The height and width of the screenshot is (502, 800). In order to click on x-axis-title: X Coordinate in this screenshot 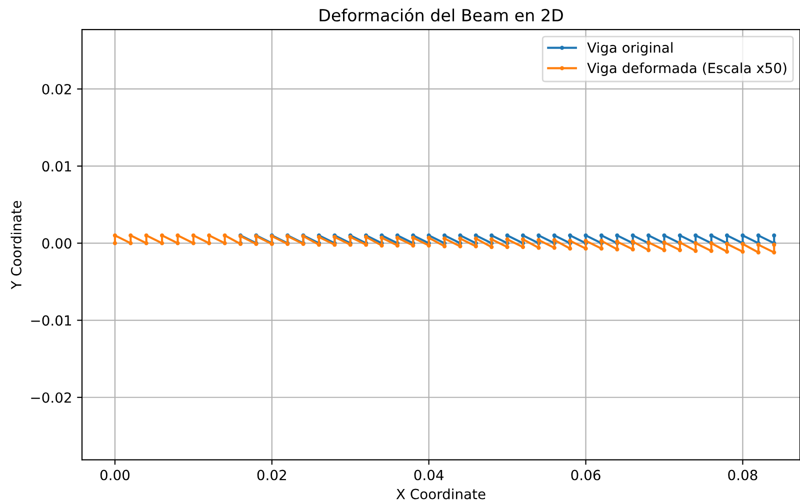, I will do `click(441, 494)`.